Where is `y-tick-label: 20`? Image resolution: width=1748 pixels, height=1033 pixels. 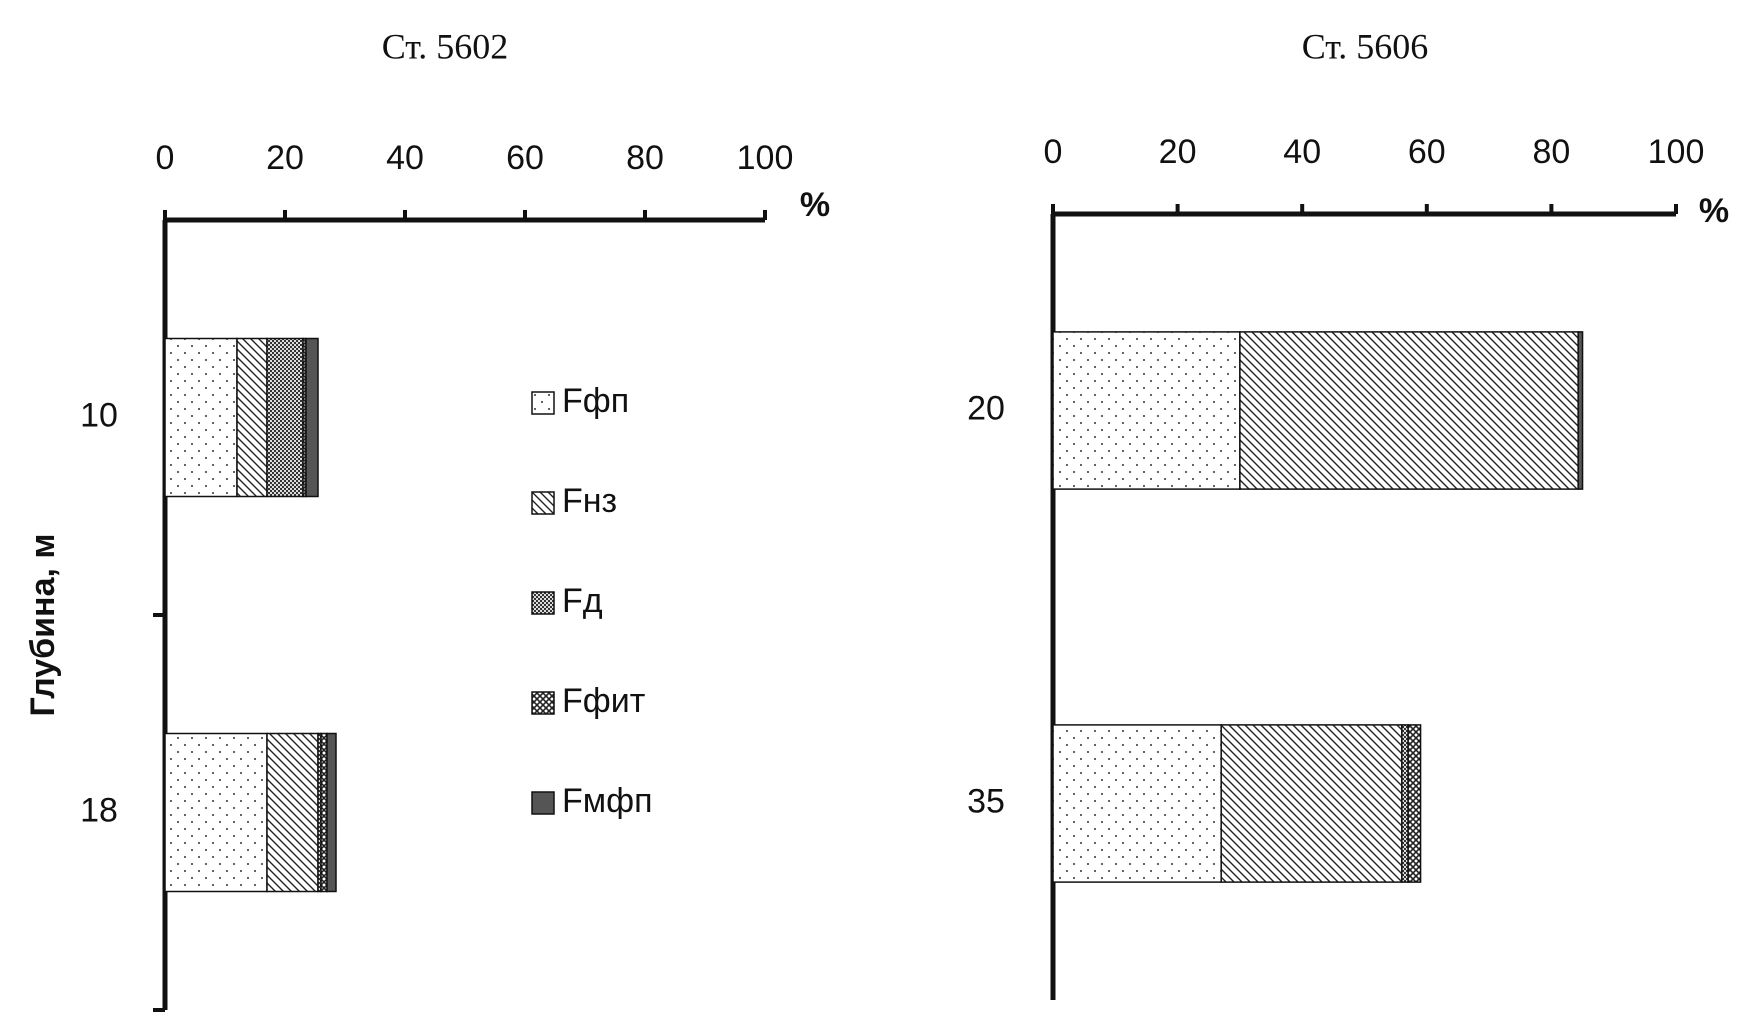 y-tick-label: 20 is located at coordinates (986, 408).